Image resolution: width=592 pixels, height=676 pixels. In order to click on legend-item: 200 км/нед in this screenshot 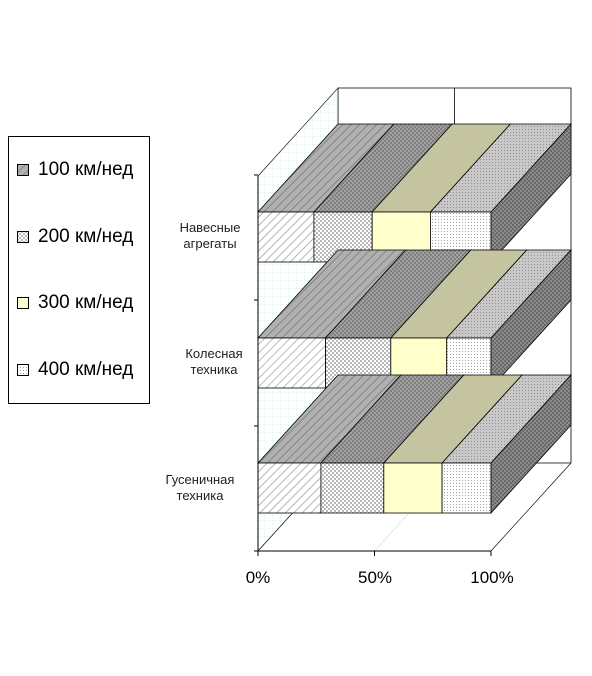, I will do `click(75, 237)`.